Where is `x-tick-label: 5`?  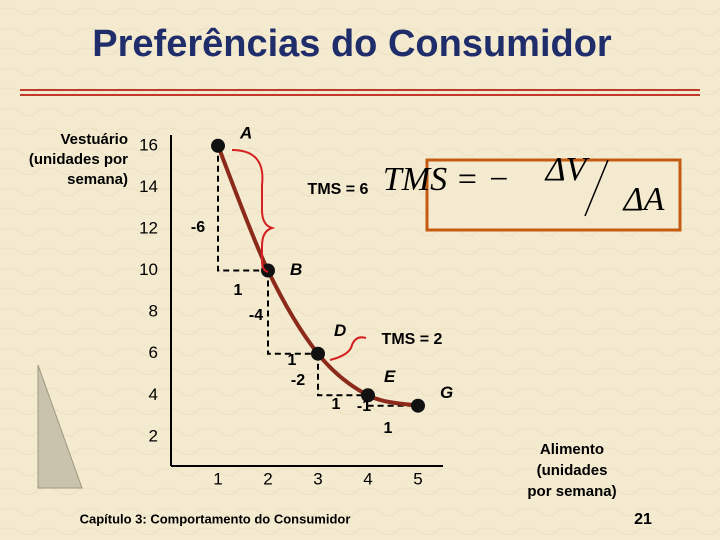
x-tick-label: 5 is located at coordinates (417, 478).